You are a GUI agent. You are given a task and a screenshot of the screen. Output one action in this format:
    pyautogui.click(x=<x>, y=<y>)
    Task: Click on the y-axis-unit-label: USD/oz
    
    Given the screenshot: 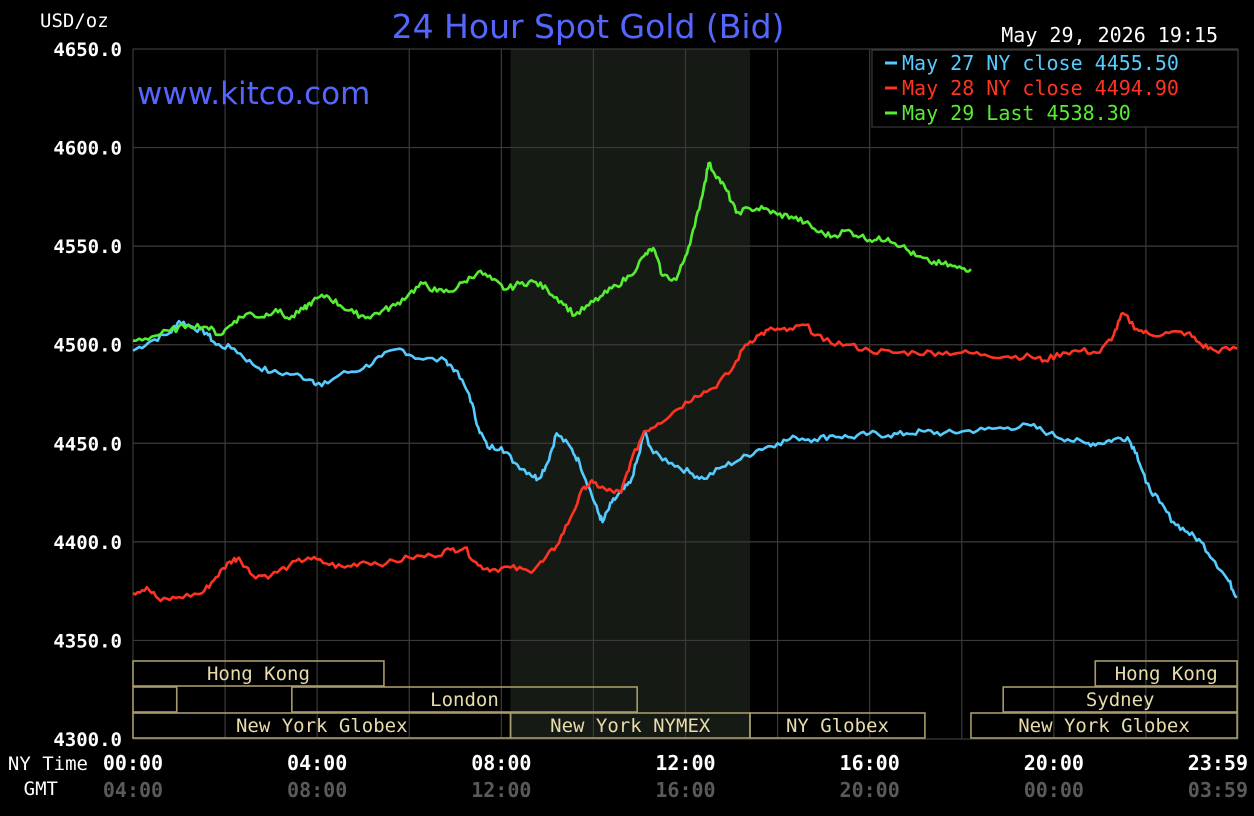 What is the action you would take?
    pyautogui.click(x=74, y=21)
    